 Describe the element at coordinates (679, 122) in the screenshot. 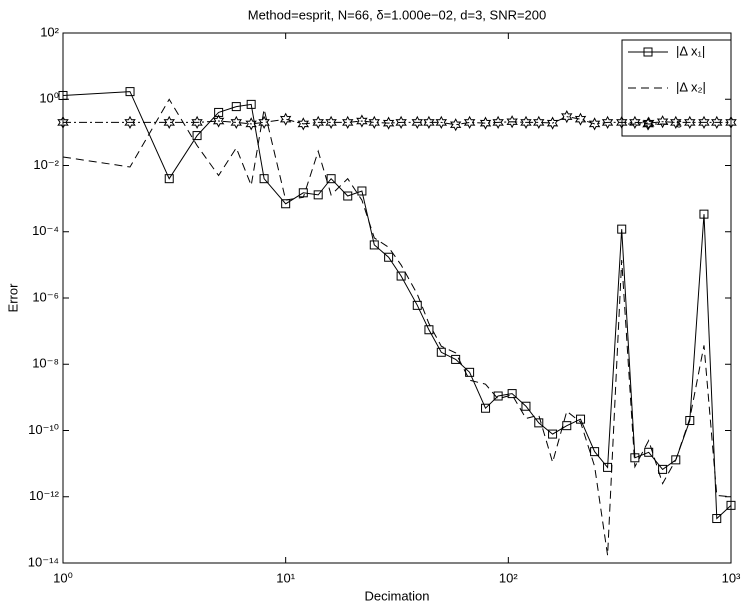

I see `legend-label: ε` at that location.